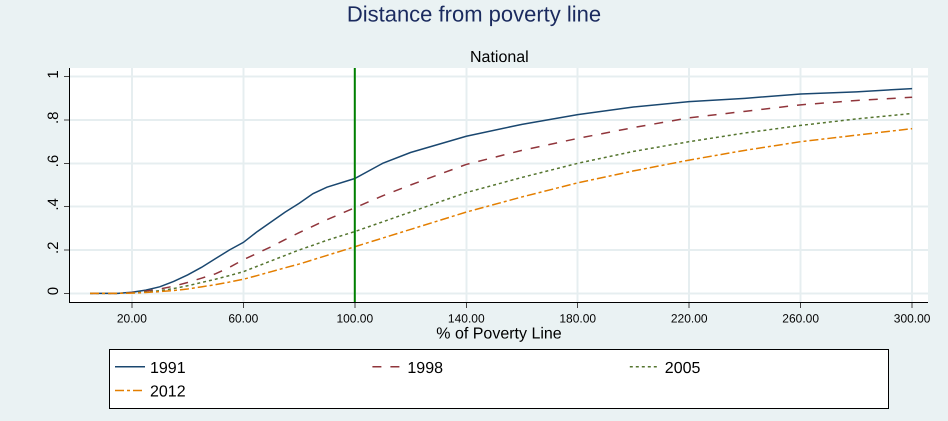  What do you see at coordinates (168, 368) in the screenshot?
I see `legend-label: 1991` at bounding box center [168, 368].